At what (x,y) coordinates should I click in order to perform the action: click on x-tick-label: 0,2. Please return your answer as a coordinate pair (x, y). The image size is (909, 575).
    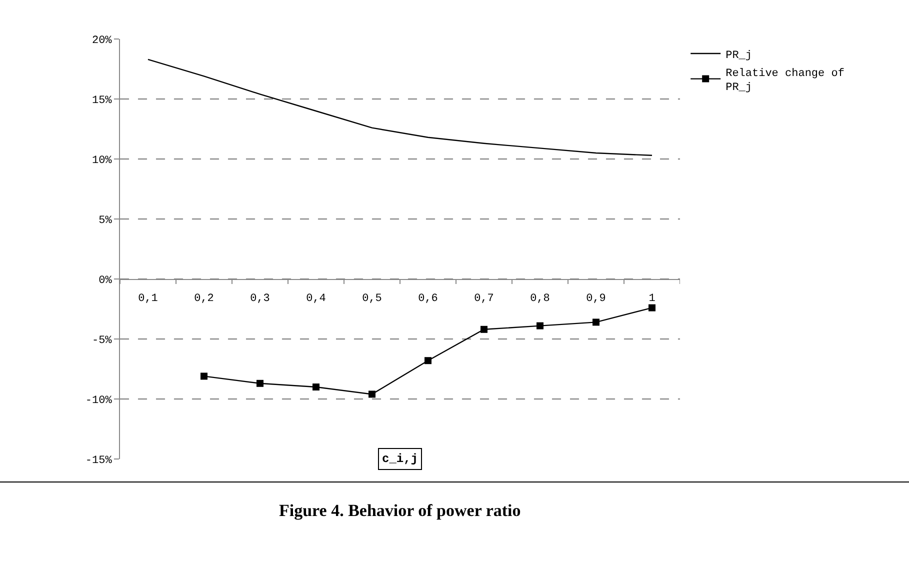
    Looking at the image, I should click on (204, 299).